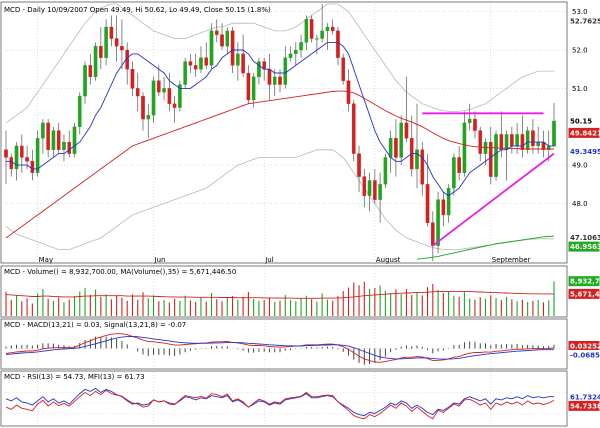 Image resolution: width=600 pixels, height=428 pixels. Describe the element at coordinates (585, 152) in the screenshot. I see `value-label: 49.3495` at that location.